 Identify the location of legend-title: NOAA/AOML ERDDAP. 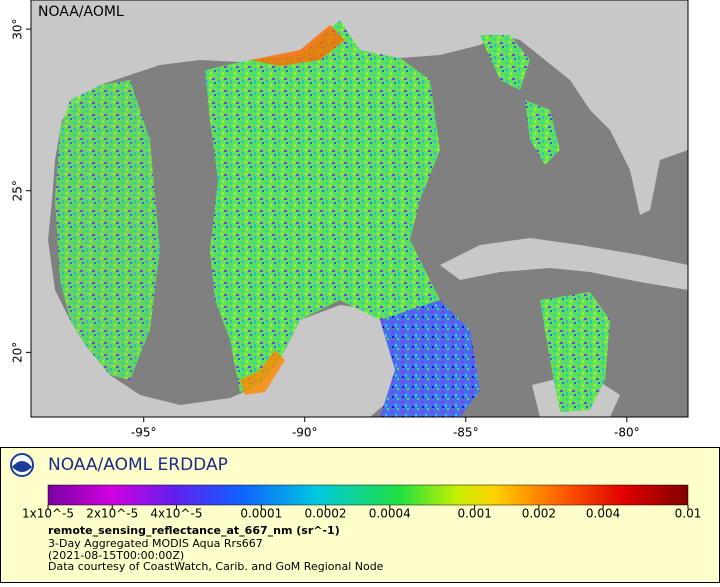
(138, 465).